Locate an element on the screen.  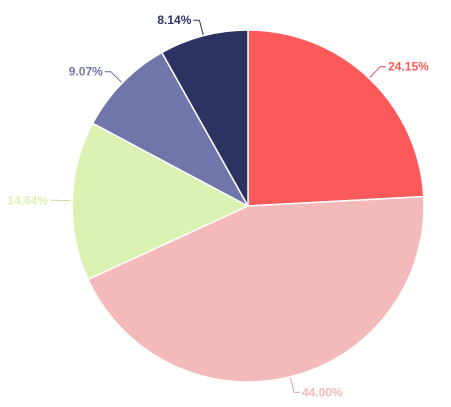
slice-label-1: 24.15% is located at coordinates (408, 67).